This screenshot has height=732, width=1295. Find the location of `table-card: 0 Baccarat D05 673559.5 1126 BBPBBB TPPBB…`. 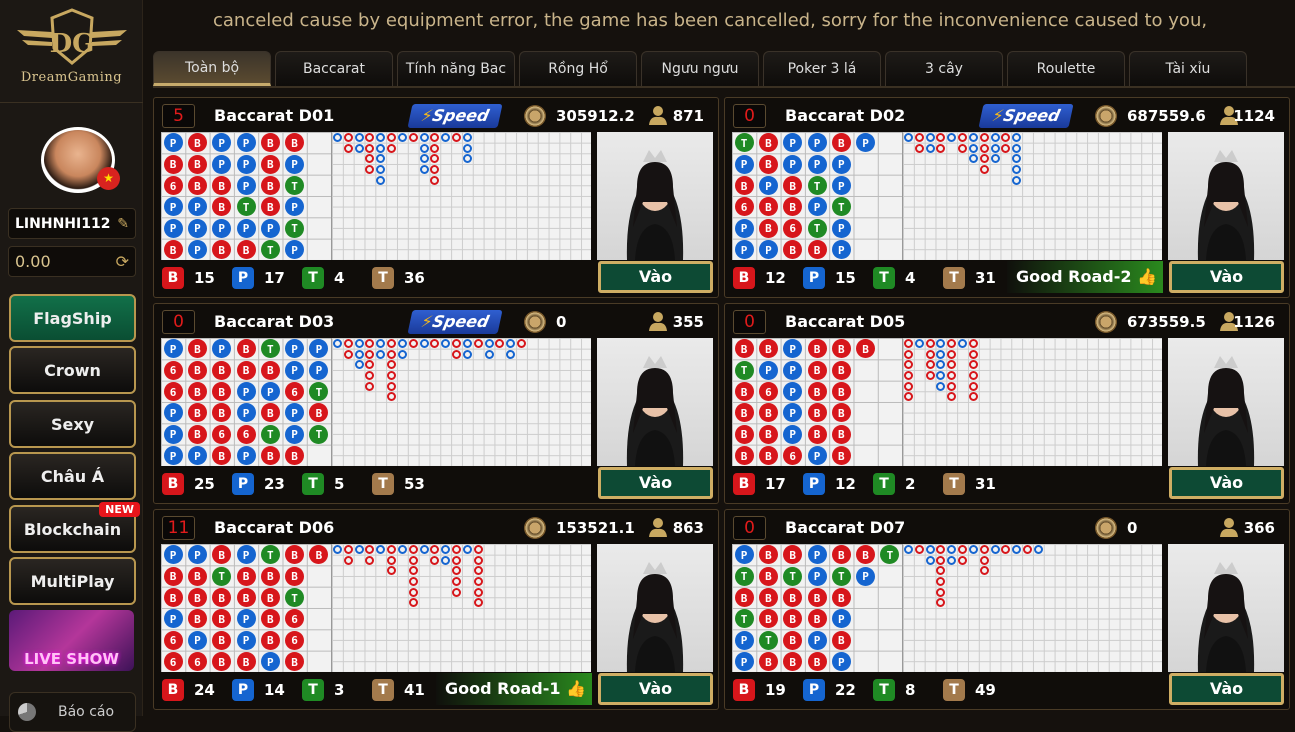

table-card: 0 Baccarat D05 673559.5 1126 BBPBBB TPPBB… is located at coordinates (1007, 403).